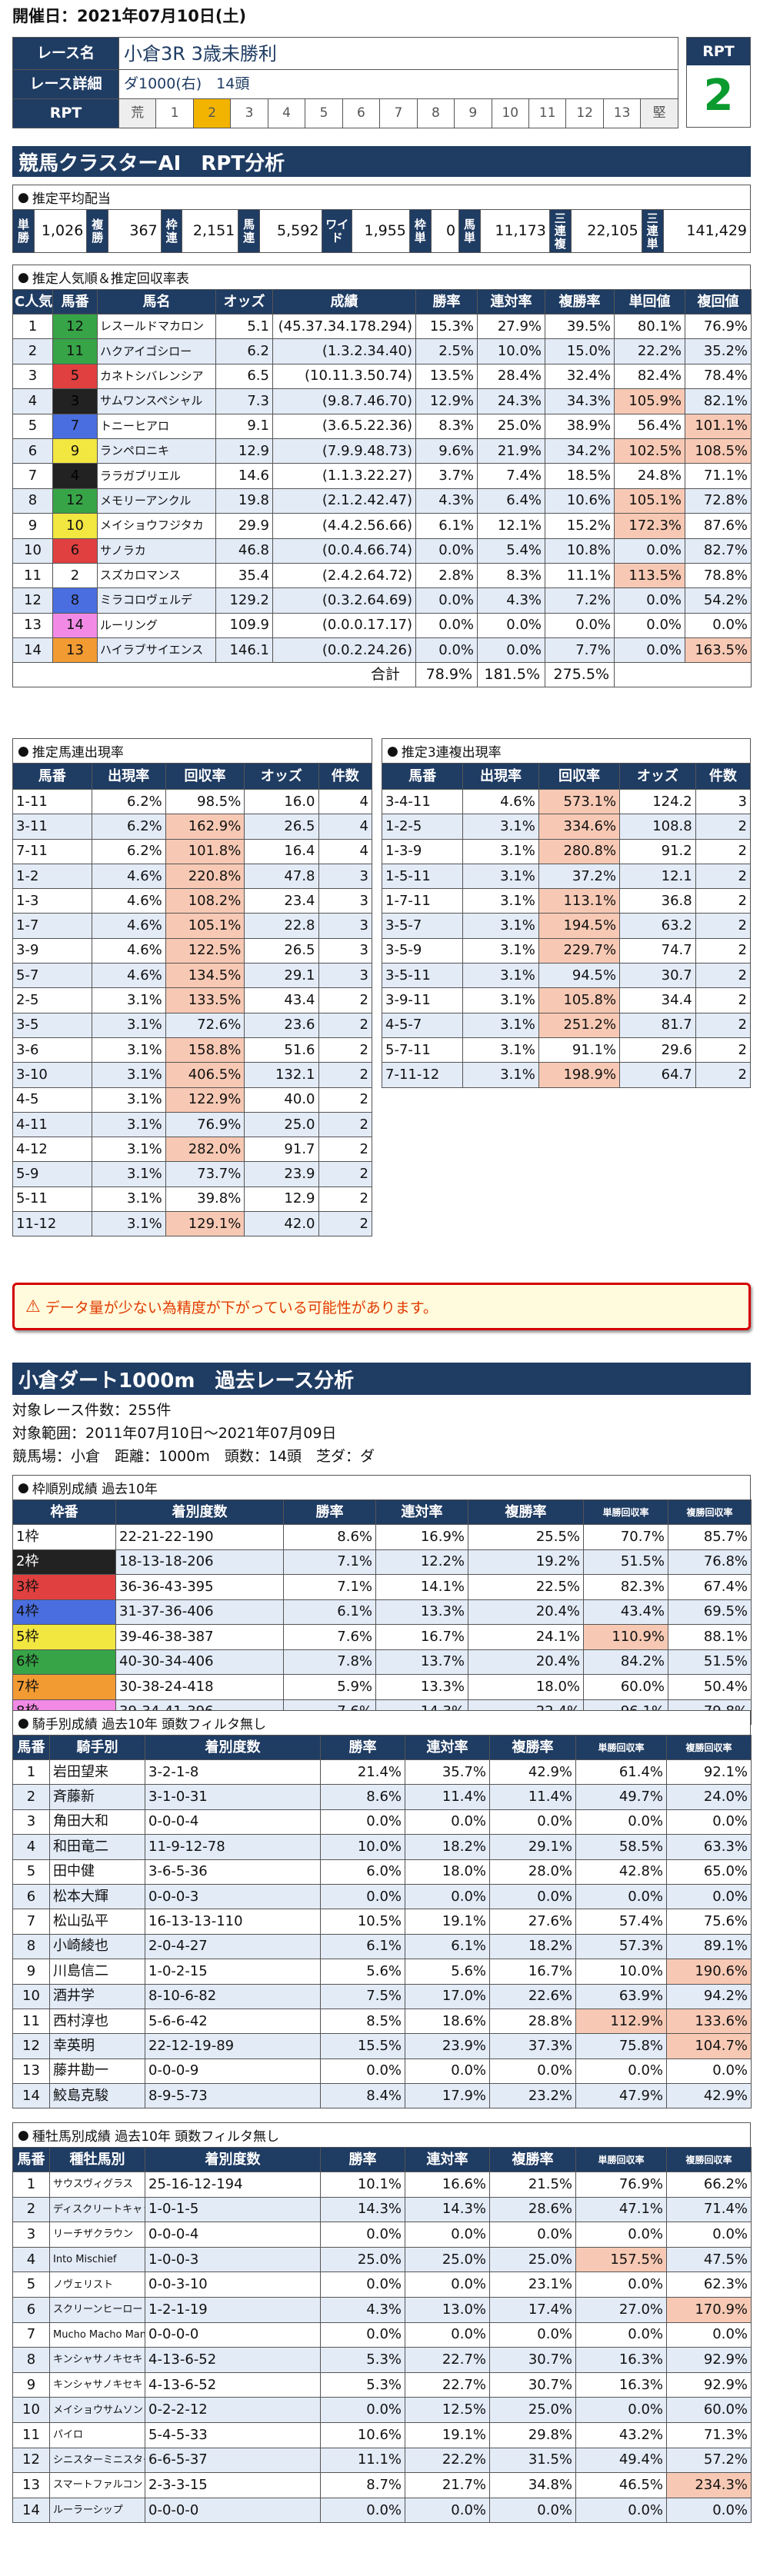 This screenshot has width=760, height=2576. What do you see at coordinates (135, 231) in the screenshot?
I see `payout-value: 367` at bounding box center [135, 231].